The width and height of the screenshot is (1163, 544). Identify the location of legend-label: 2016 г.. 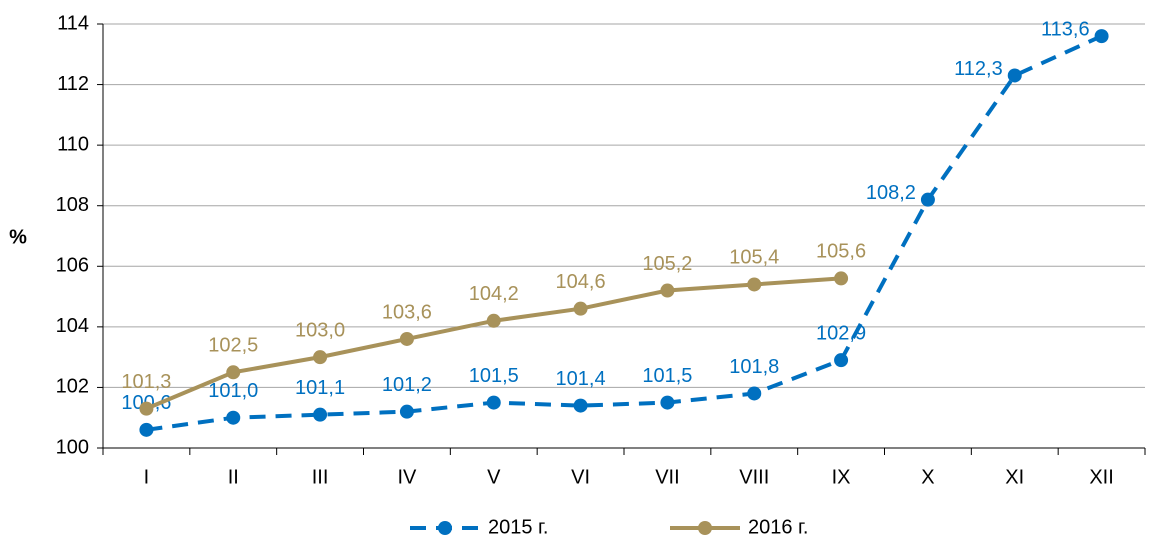
(778, 527).